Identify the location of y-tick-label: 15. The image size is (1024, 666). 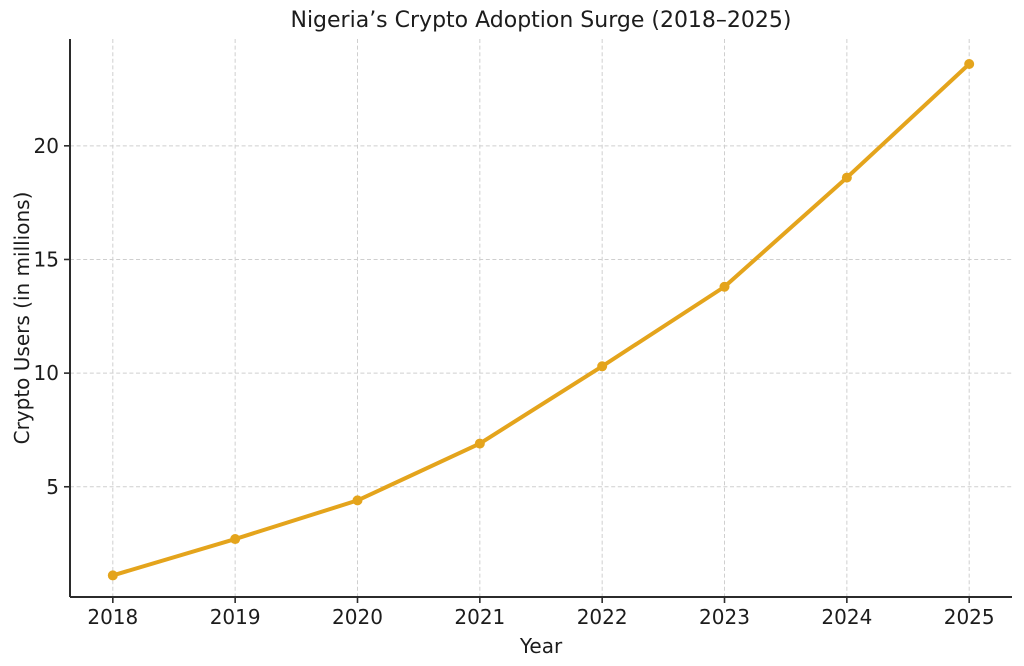
(46, 259).